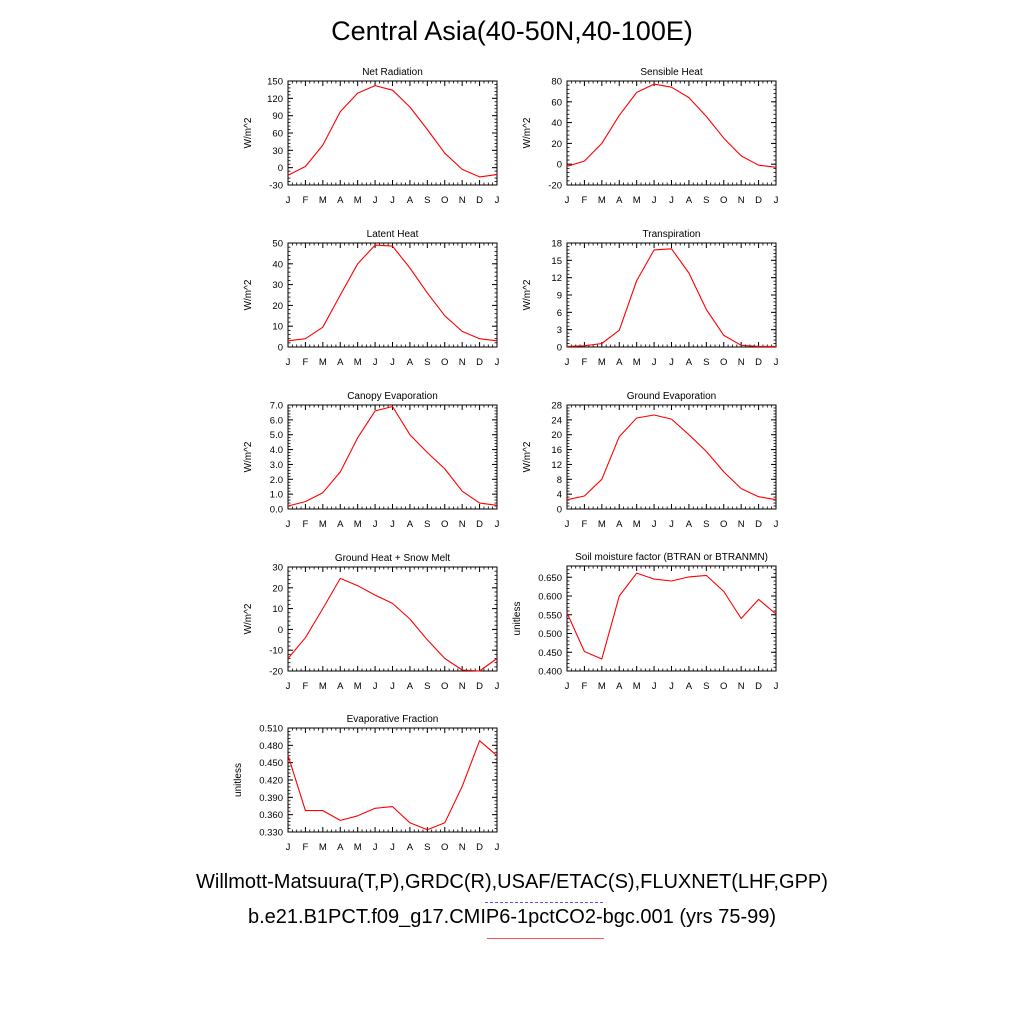 The height and width of the screenshot is (1024, 1024). Describe the element at coordinates (559, 495) in the screenshot. I see `y-tick-label: 4` at that location.